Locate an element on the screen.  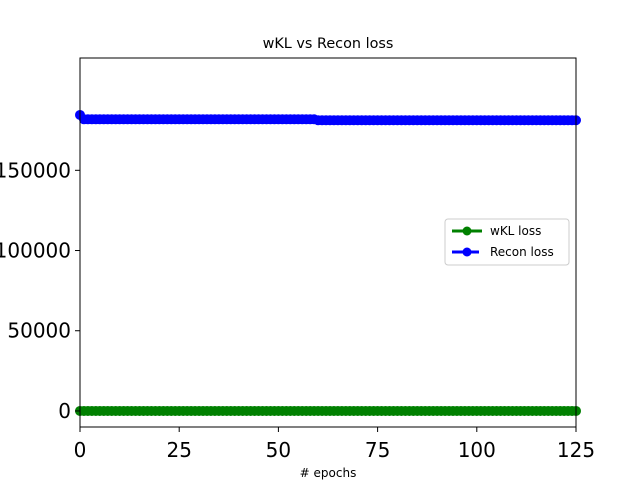
y-tick-label: 0 is located at coordinates (64, 411).